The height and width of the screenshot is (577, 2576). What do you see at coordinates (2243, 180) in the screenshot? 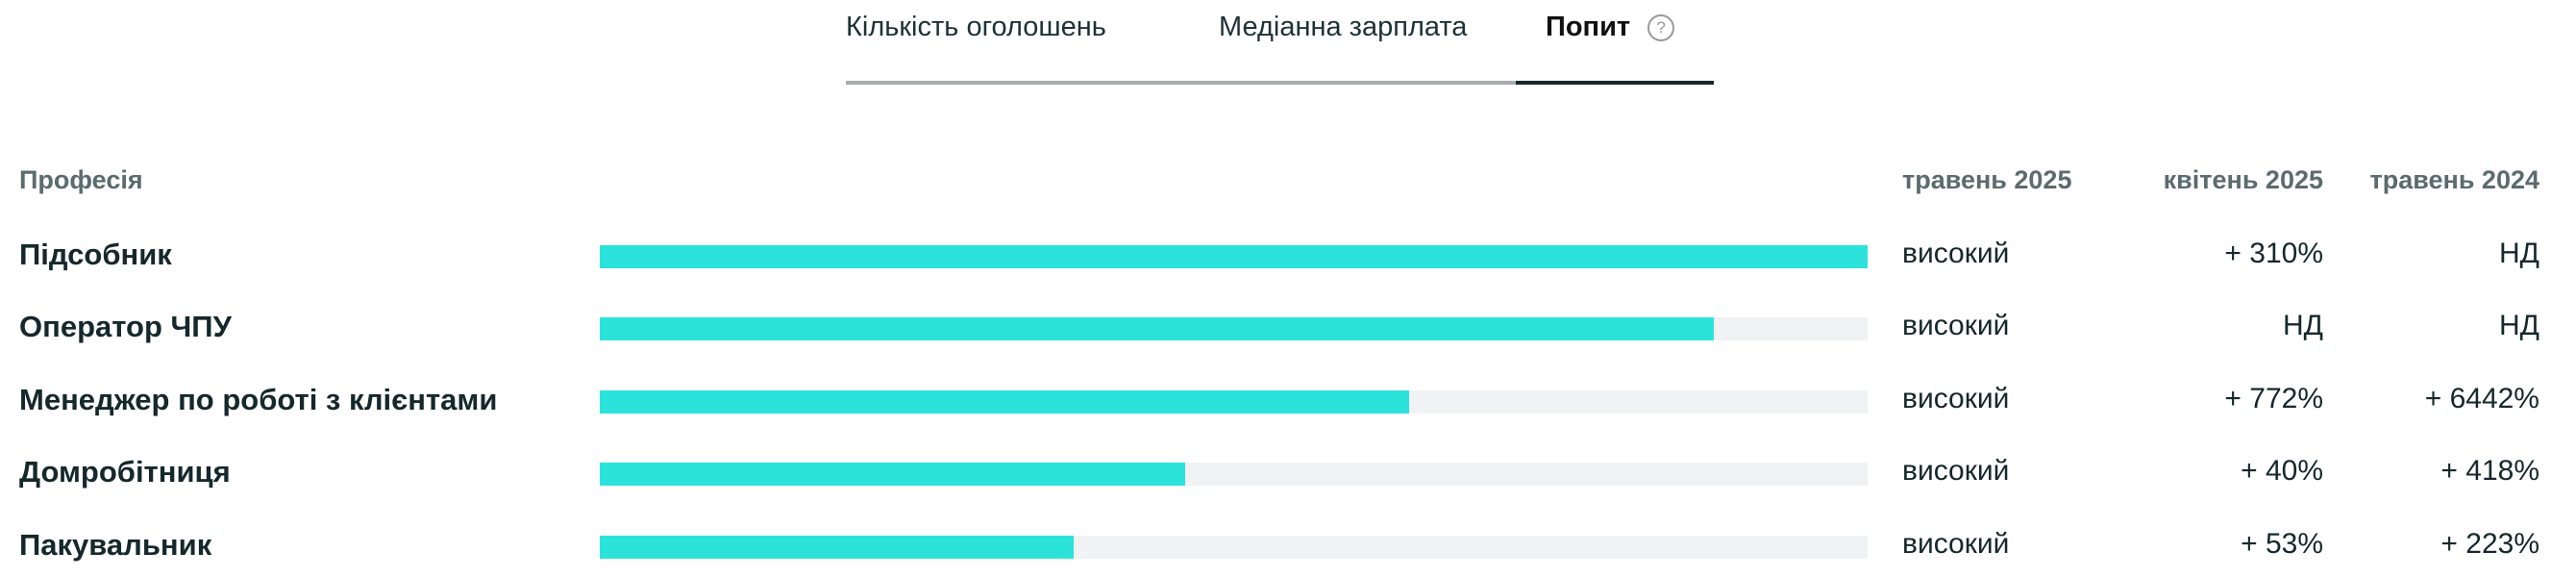
I see `header-april-2025: квітень 2025` at bounding box center [2243, 180].